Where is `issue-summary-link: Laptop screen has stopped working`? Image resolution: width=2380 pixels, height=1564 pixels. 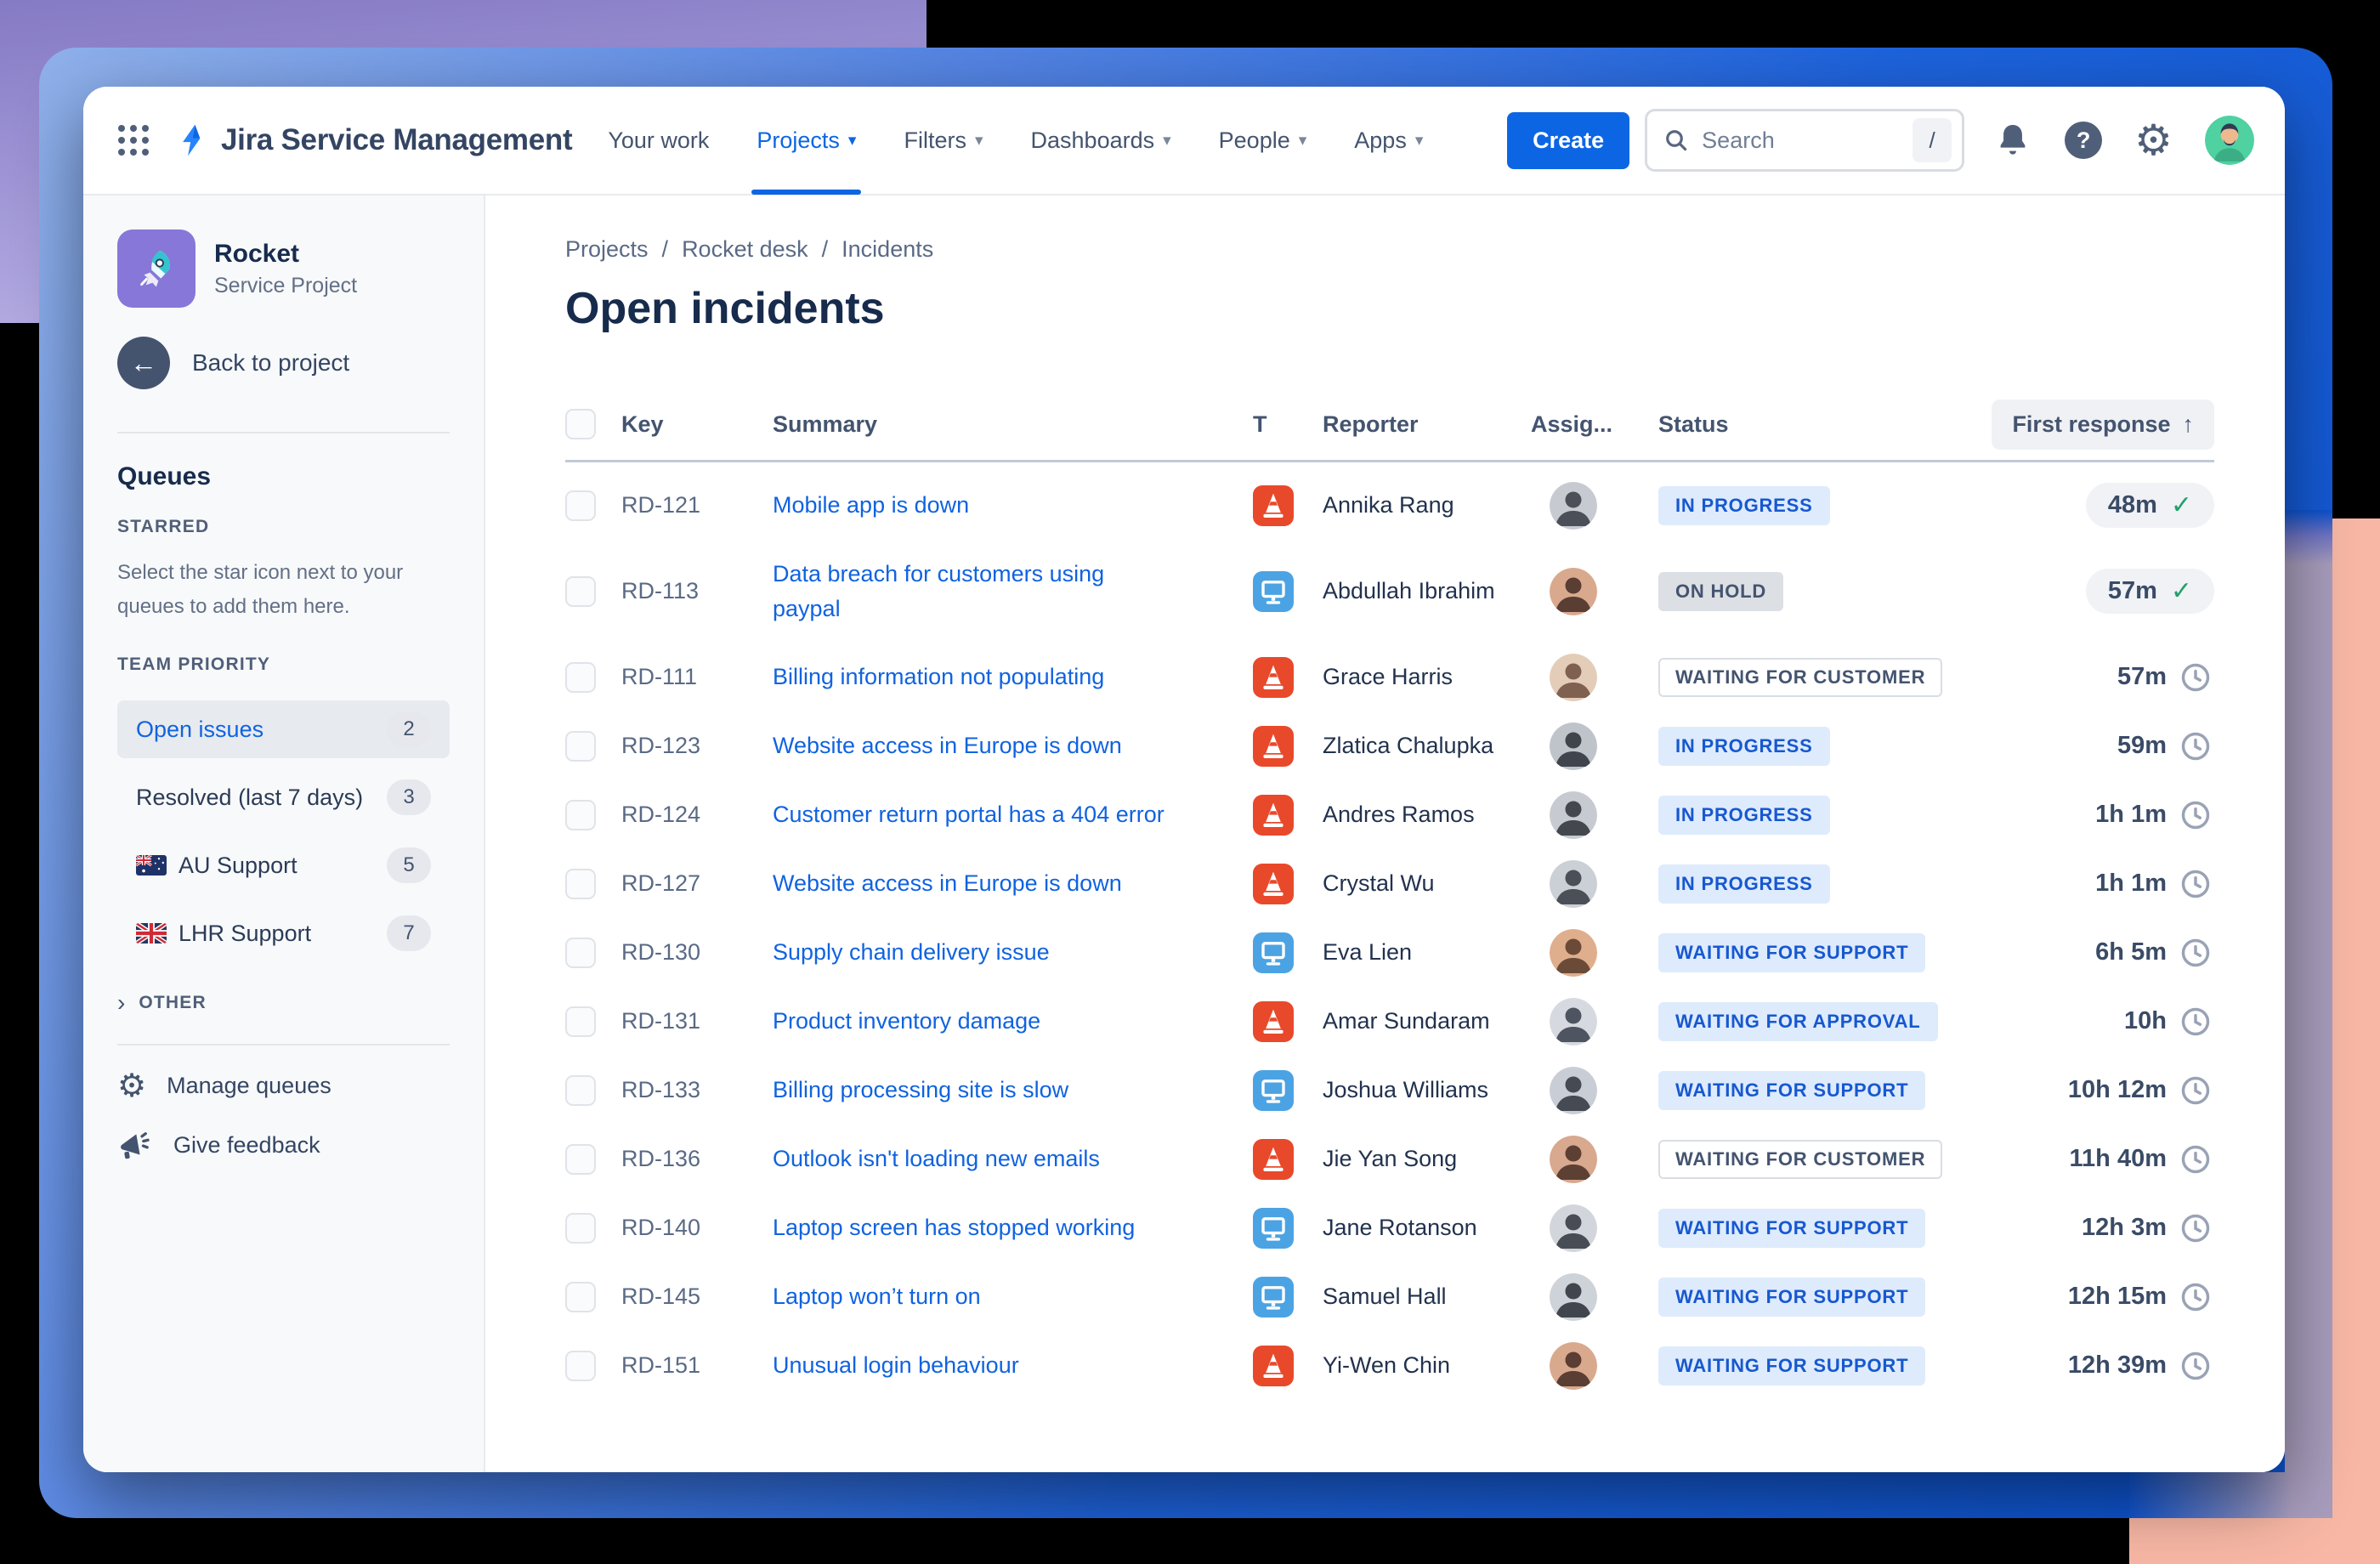
issue-summary-link: Laptop screen has stopped working is located at coordinates (954, 1228).